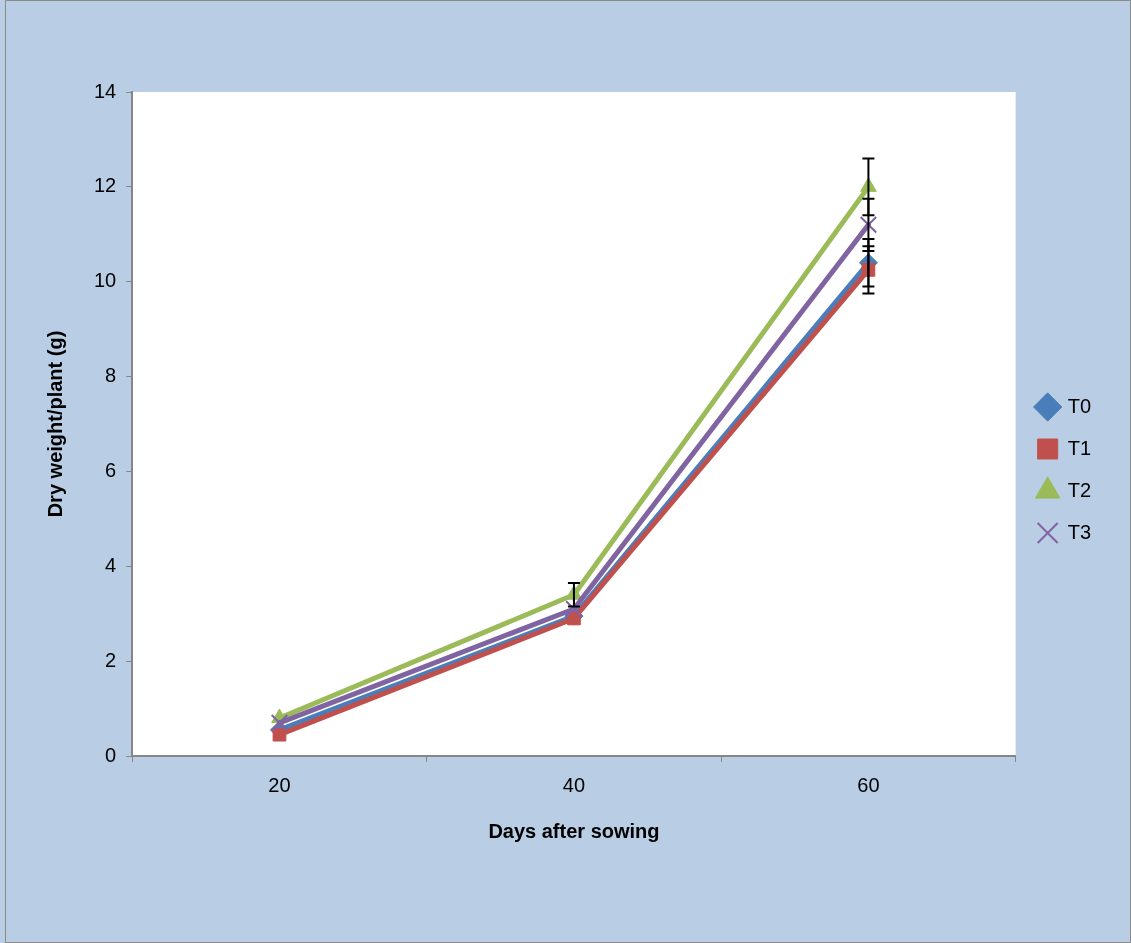 The height and width of the screenshot is (943, 1131). I want to click on y-tick-label: 2, so click(111, 659).